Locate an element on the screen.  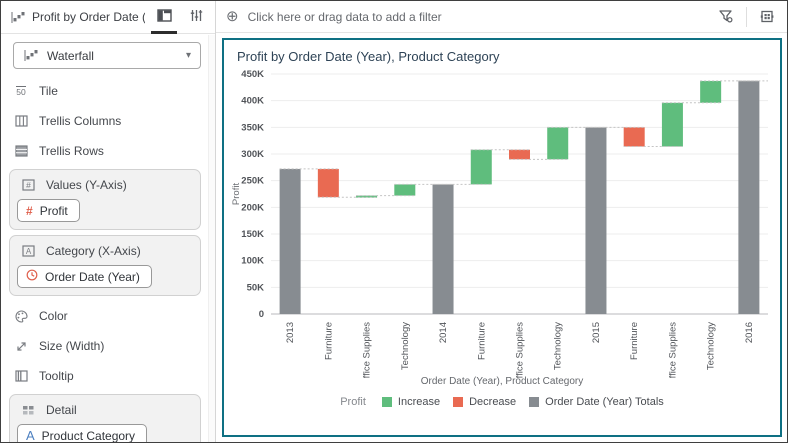
measure-hash-icon: # is located at coordinates (29, 210).